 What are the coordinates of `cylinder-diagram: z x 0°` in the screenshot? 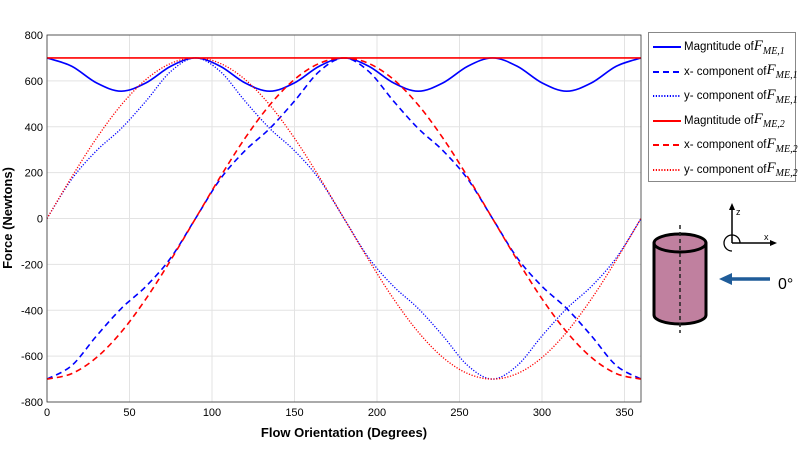 It's located at (722, 268).